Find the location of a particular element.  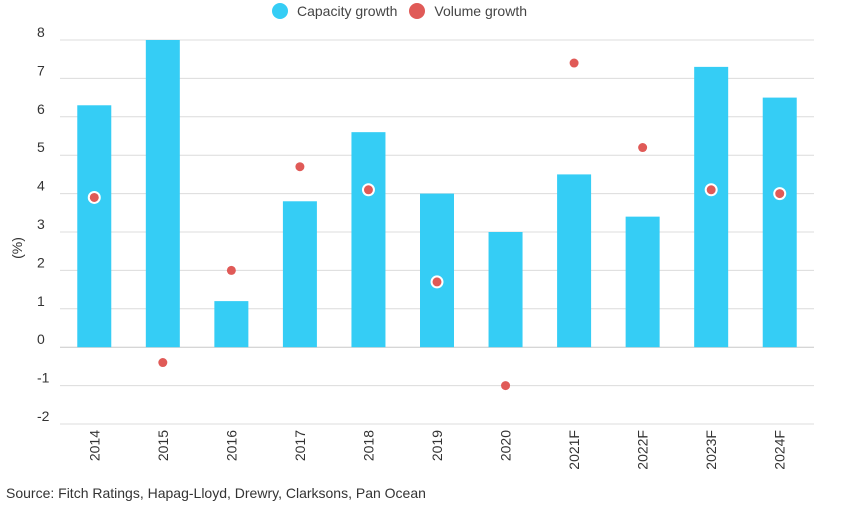

legend-label-capacity-growth: Capacity growth is located at coordinates (347, 11).